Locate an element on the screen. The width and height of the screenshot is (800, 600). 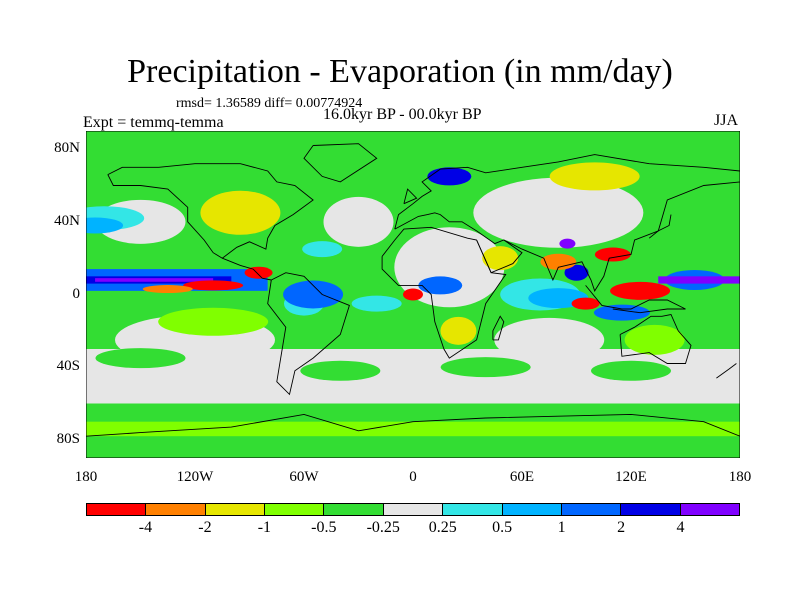
blue-amazon is located at coordinates (313, 294).